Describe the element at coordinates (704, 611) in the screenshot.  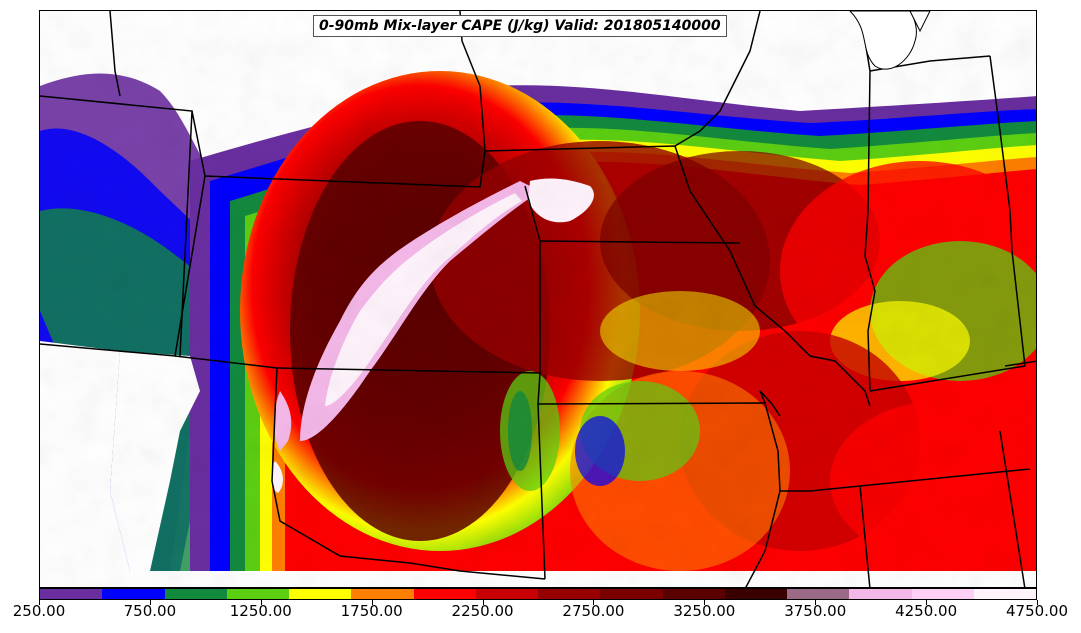
I see `colorbar-label: 3250.00` at that location.